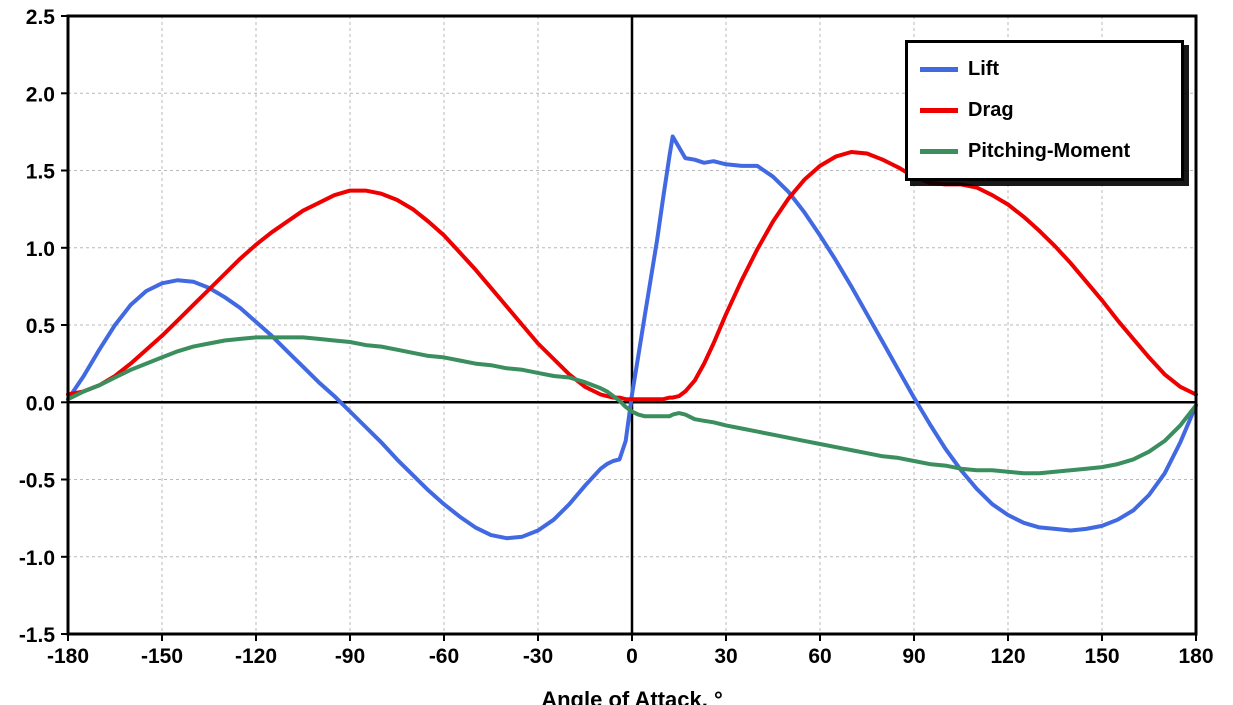 The height and width of the screenshot is (705, 1233). What do you see at coordinates (939, 110) in the screenshot?
I see `legend-line-swatch-drag` at bounding box center [939, 110].